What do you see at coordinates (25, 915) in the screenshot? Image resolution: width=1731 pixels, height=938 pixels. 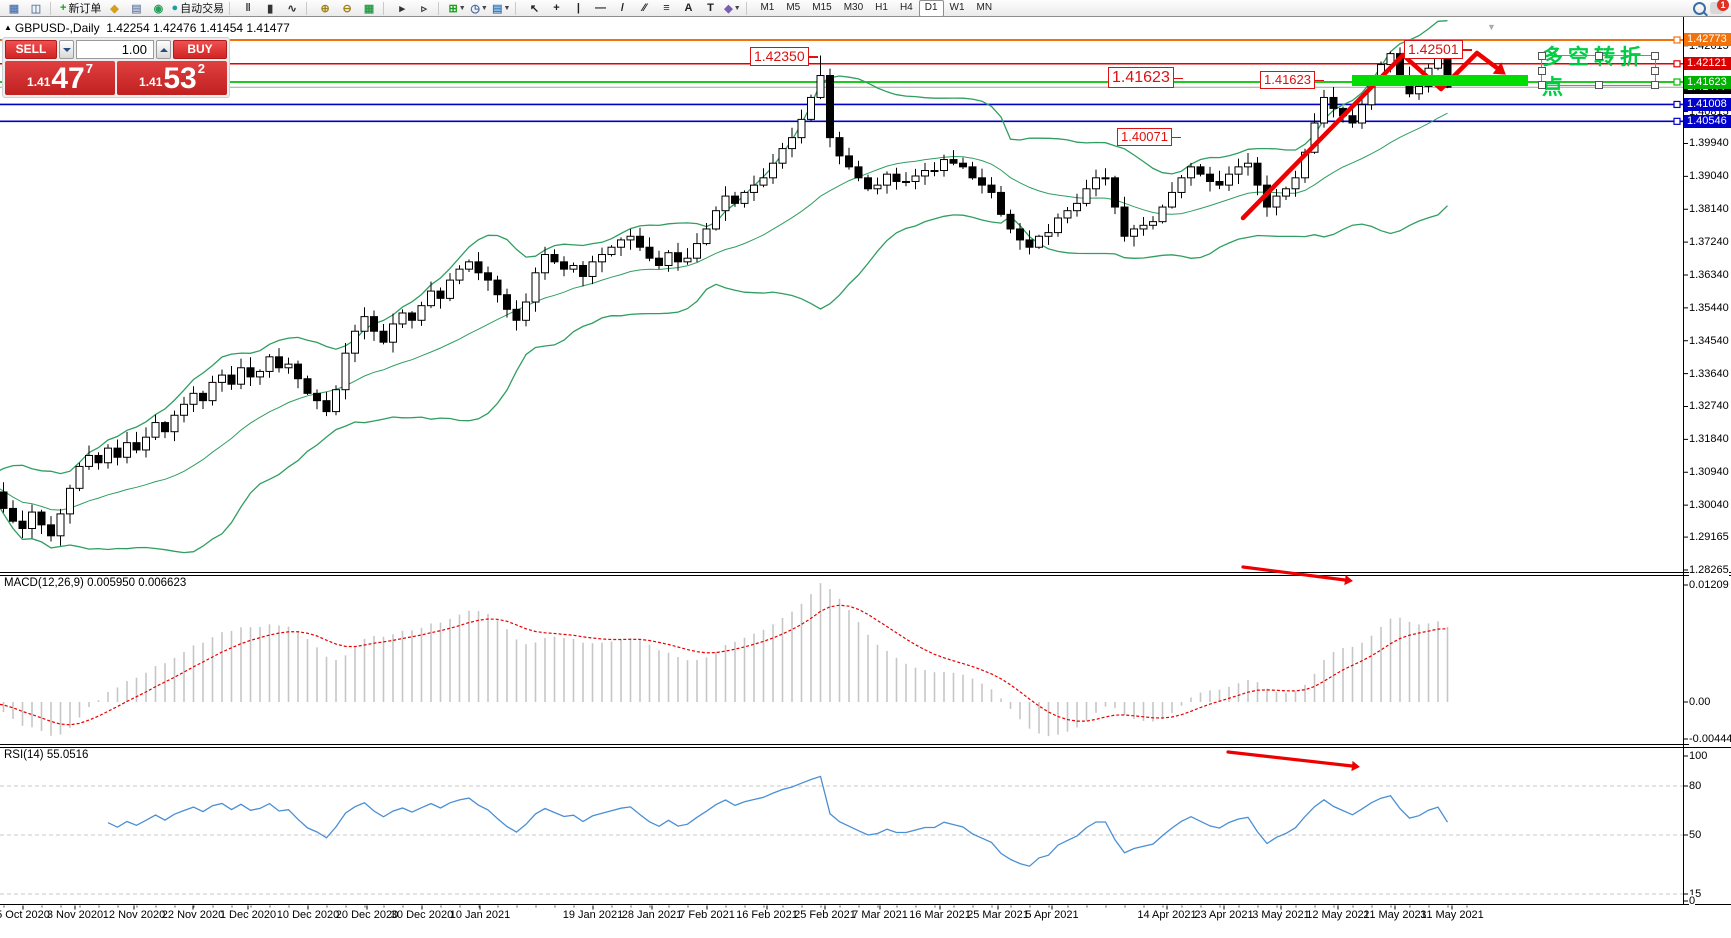 I see `date-axis-label: 5 Oct 2020` at bounding box center [25, 915].